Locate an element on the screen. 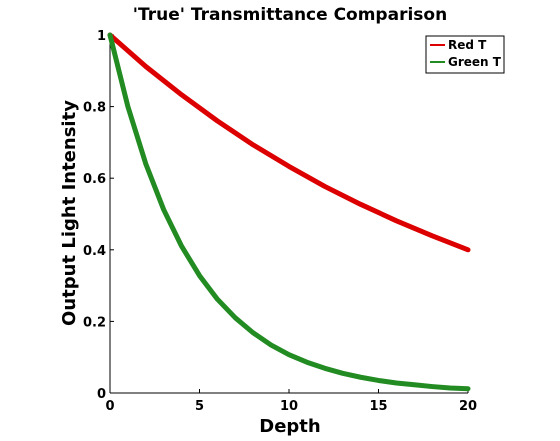  x-tick-label: 20 is located at coordinates (468, 406).